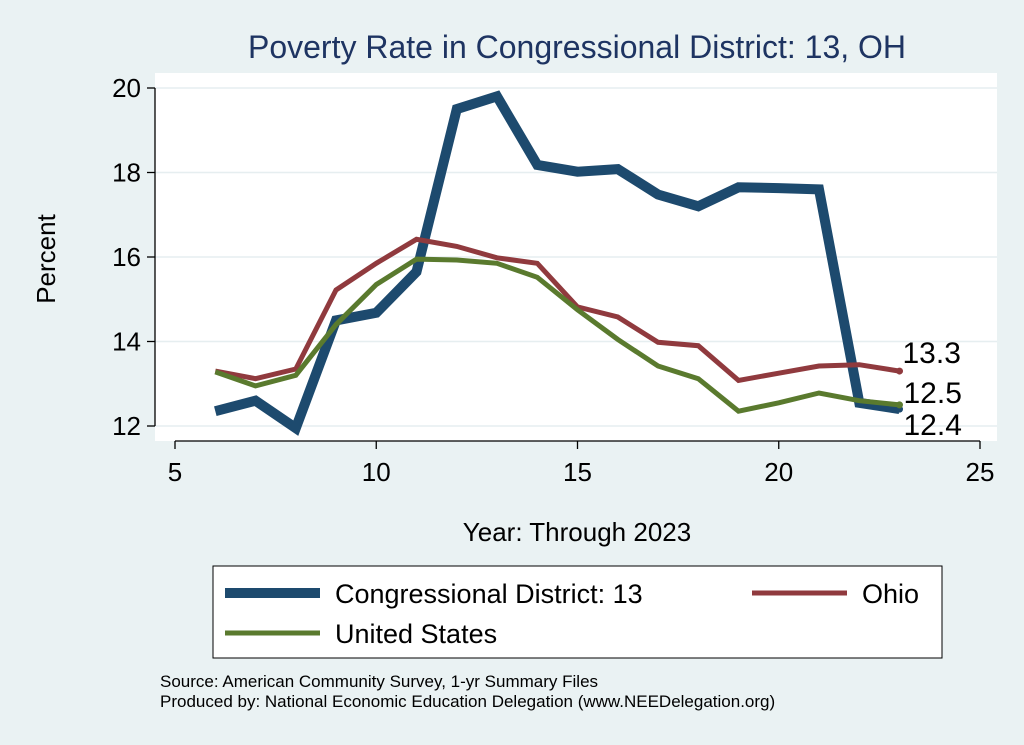  What do you see at coordinates (376, 472) in the screenshot?
I see `x-tick-label-1: 10` at bounding box center [376, 472].